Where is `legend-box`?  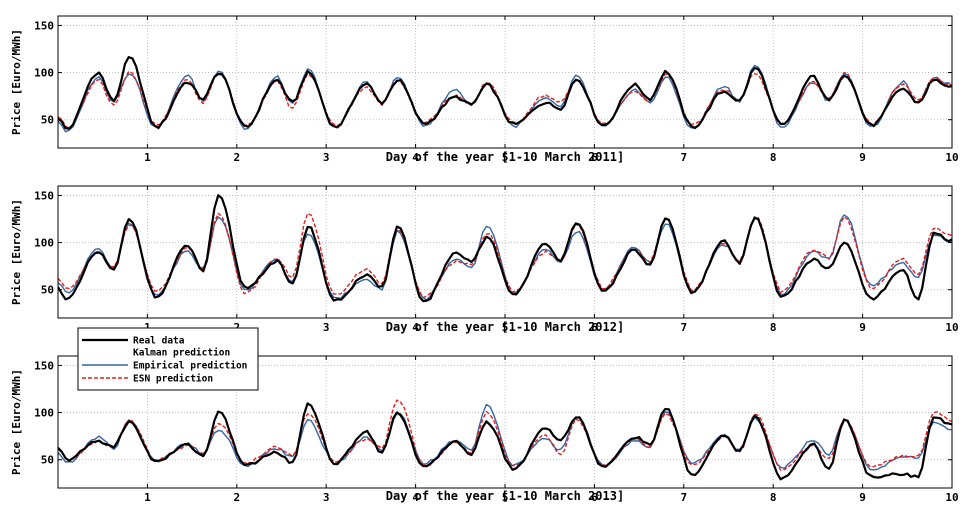 legend-box is located at coordinates (168, 359).